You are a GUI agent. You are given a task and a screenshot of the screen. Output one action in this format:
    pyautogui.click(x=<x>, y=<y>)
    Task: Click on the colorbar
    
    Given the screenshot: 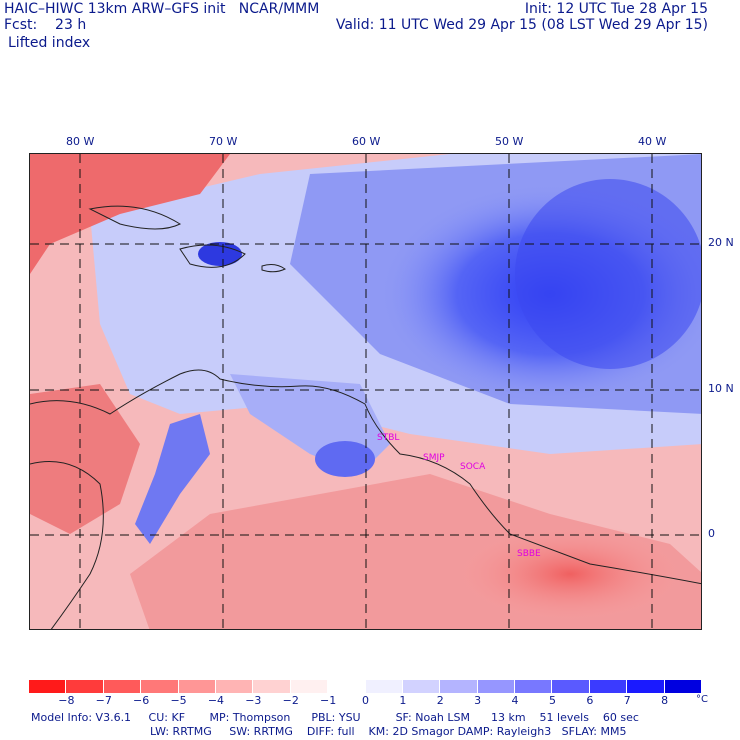 What is the action you would take?
    pyautogui.click(x=366, y=686)
    